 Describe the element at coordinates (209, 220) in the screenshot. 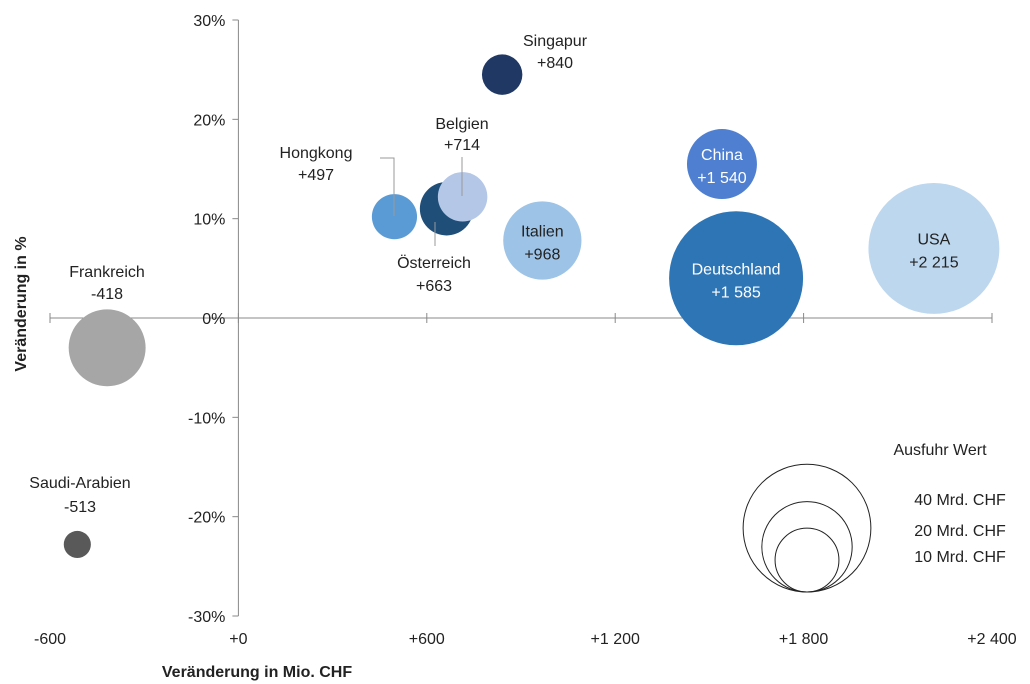

I see `y-tick-label: 10%` at that location.